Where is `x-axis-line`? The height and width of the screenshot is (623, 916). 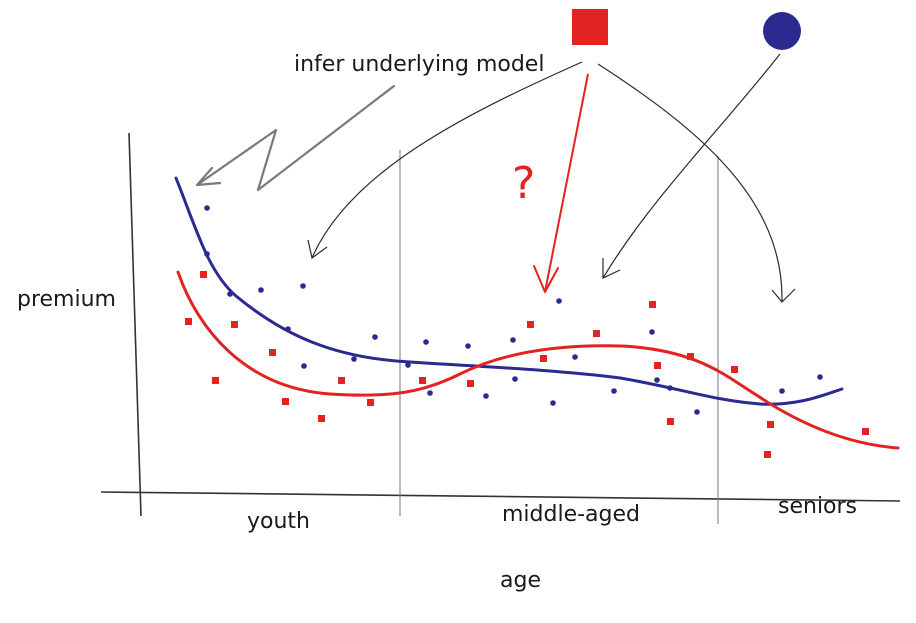
x-axis-line is located at coordinates (500, 496).